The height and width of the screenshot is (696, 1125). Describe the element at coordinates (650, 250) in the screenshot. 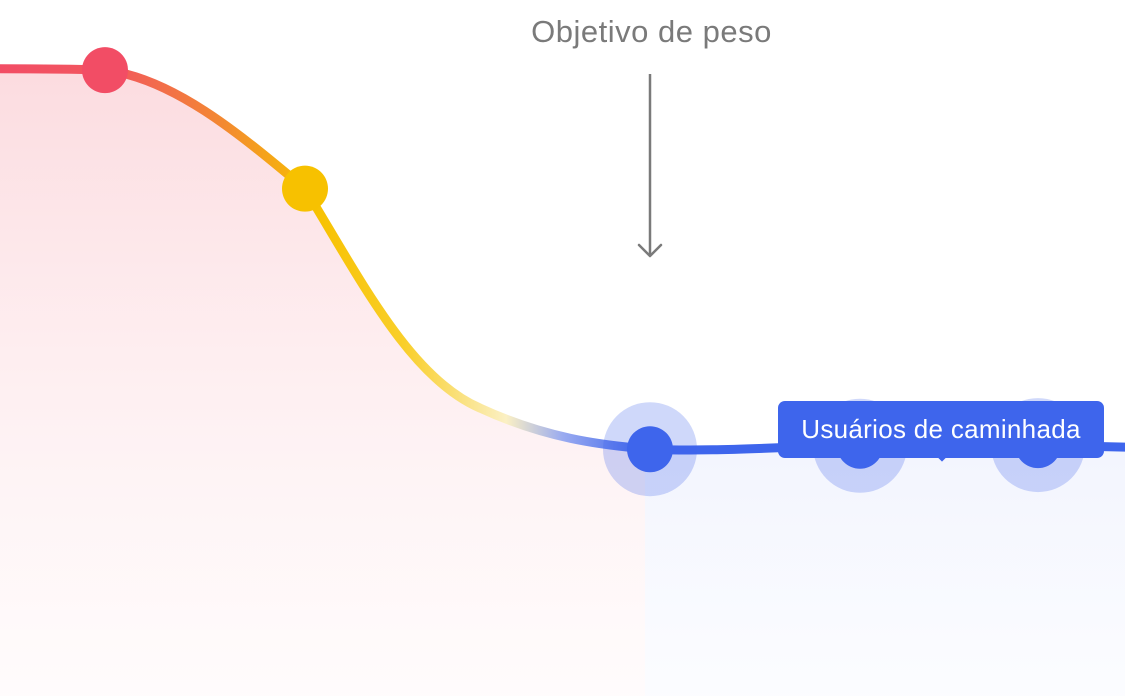

I see `goal-arrow-head` at that location.